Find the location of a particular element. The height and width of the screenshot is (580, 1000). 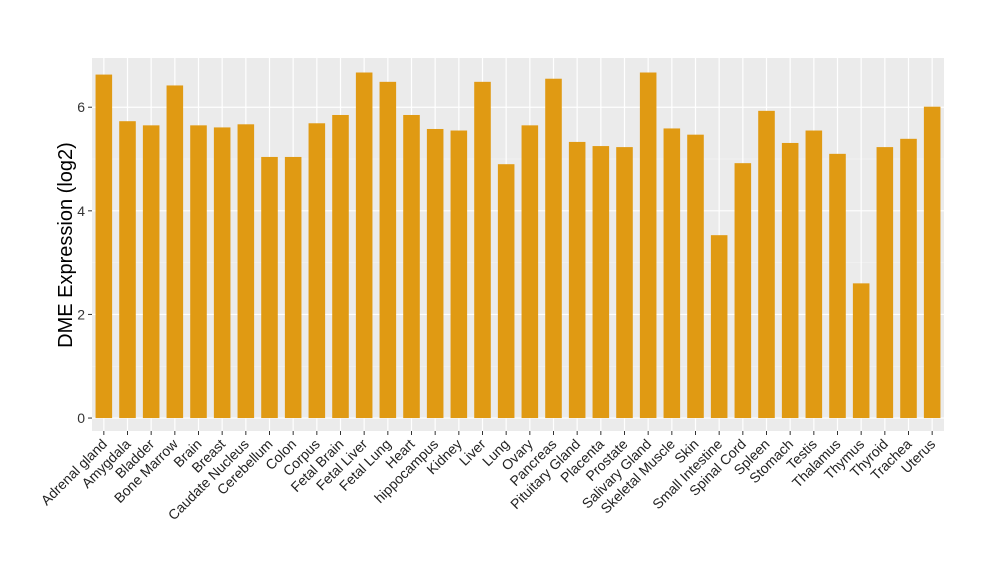

y-tick-label: 0 is located at coordinates (81, 418).